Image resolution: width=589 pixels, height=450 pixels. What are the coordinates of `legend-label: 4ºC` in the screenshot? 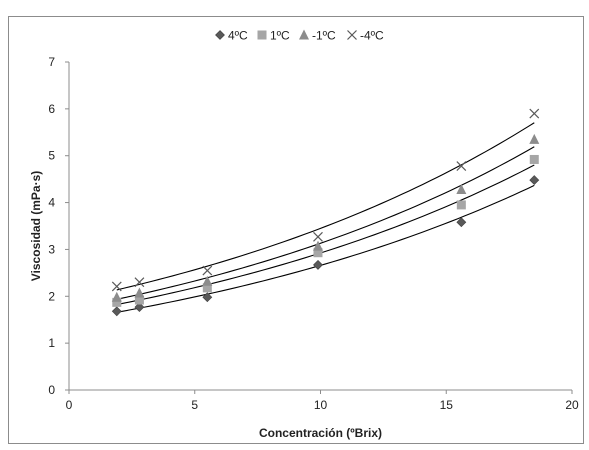 It's located at (238, 36).